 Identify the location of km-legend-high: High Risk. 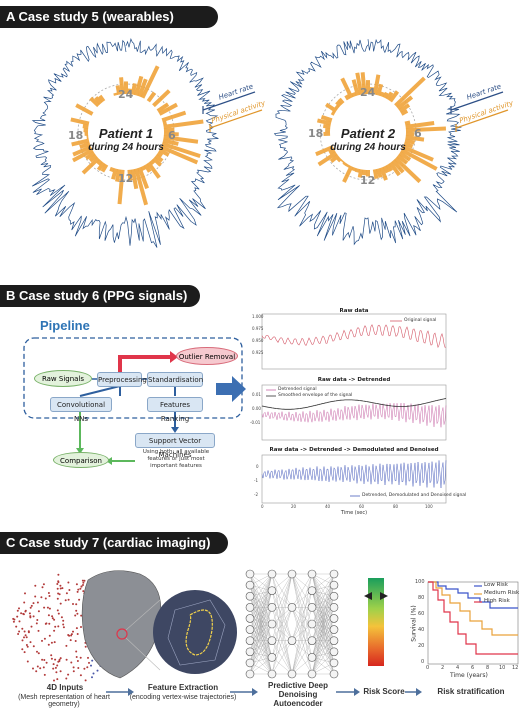
(497, 601).